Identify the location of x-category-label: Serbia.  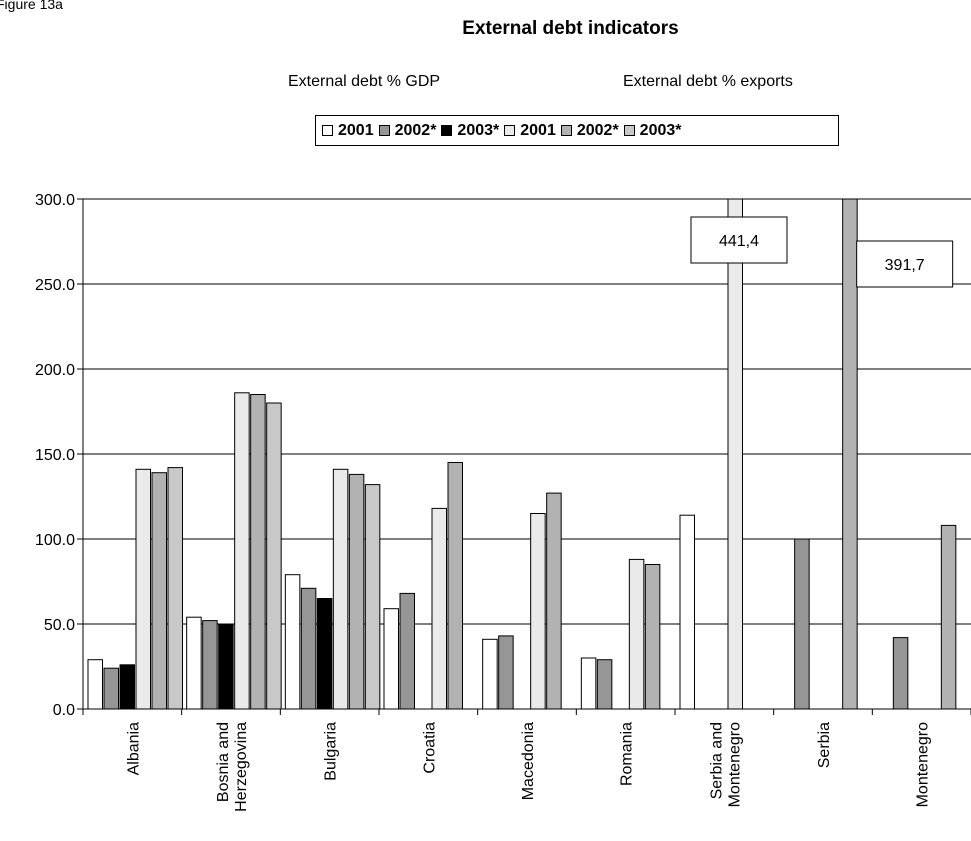
(824, 745).